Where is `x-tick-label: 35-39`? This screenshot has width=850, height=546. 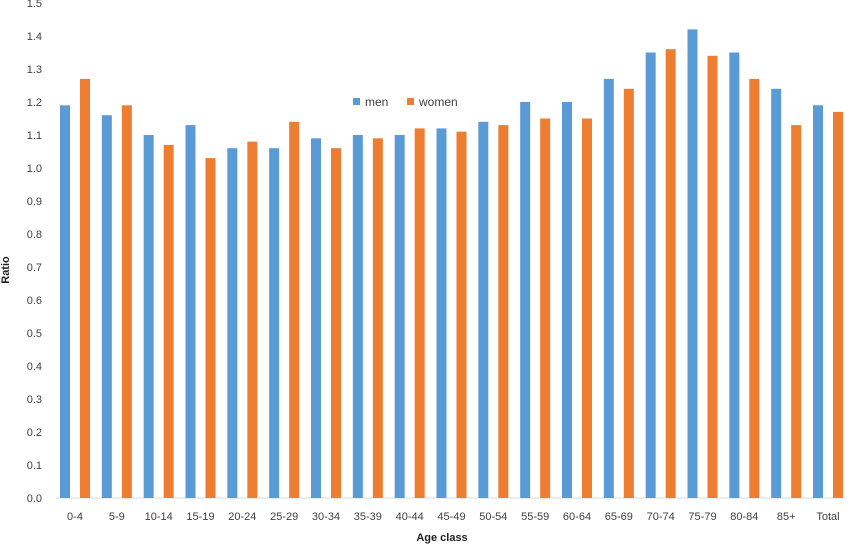
x-tick-label: 35-39 is located at coordinates (368, 517).